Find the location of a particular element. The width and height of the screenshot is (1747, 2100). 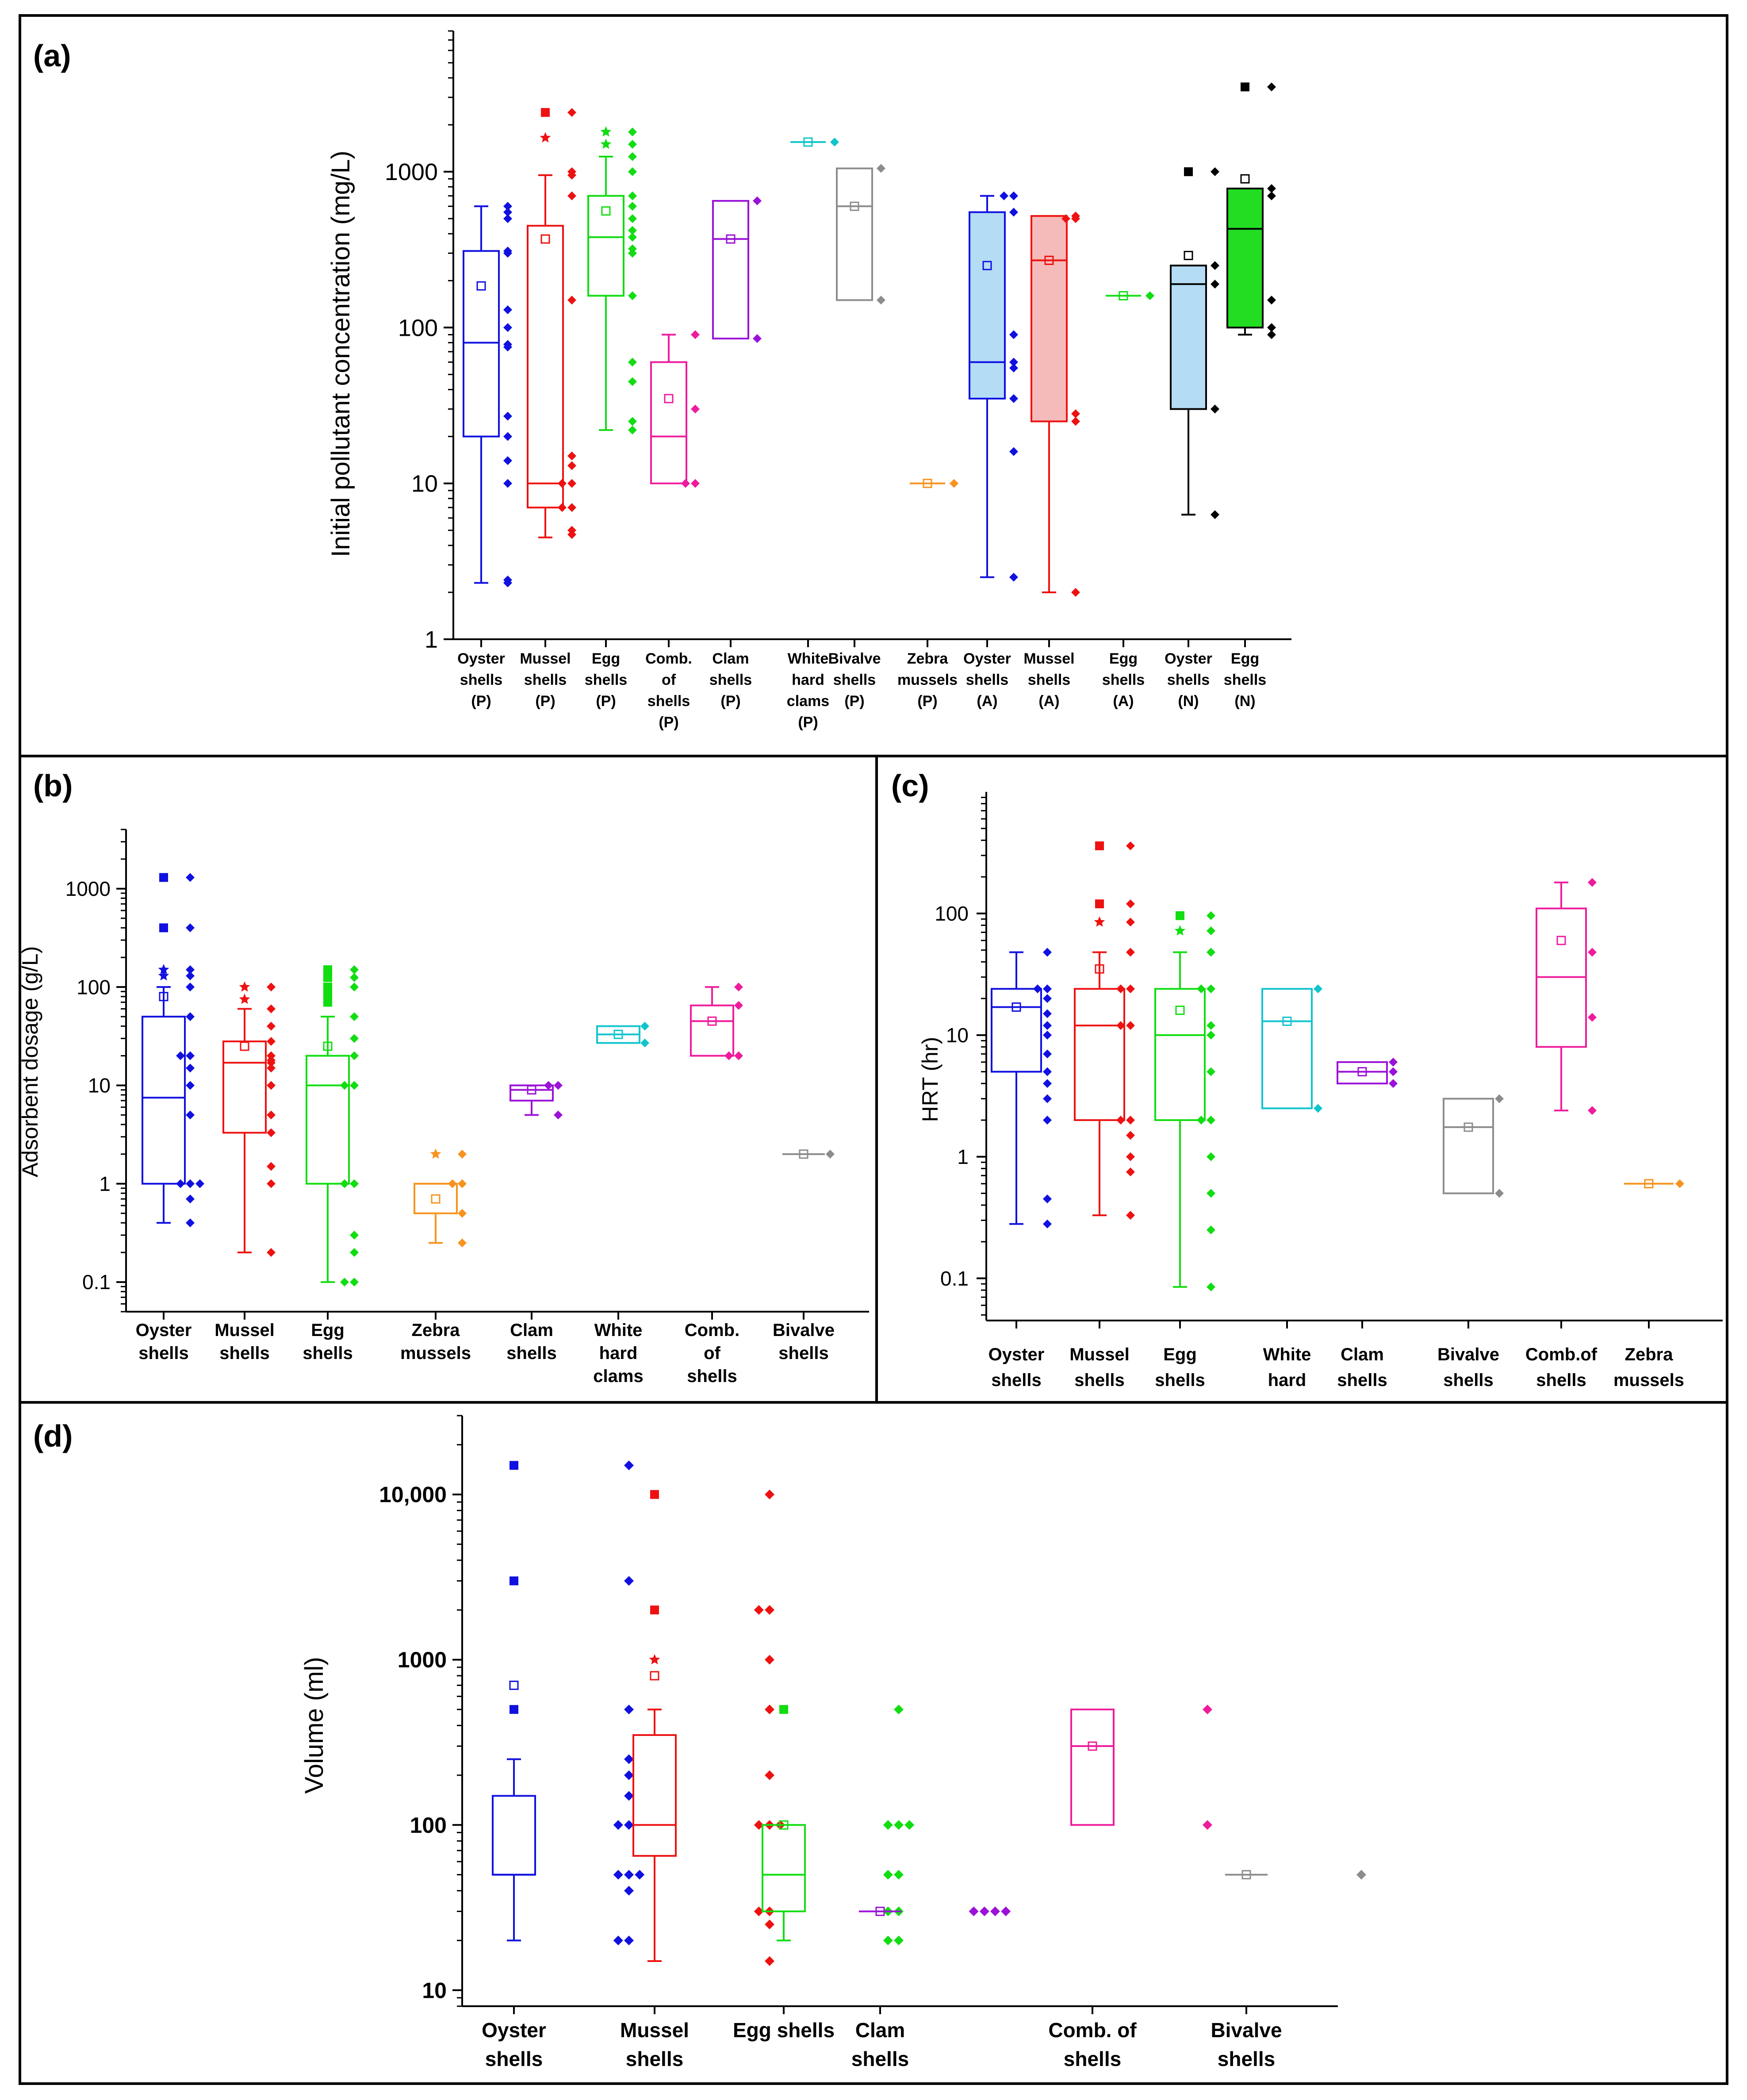

box-group-4: Clam shells is located at coordinates (534, 1222).